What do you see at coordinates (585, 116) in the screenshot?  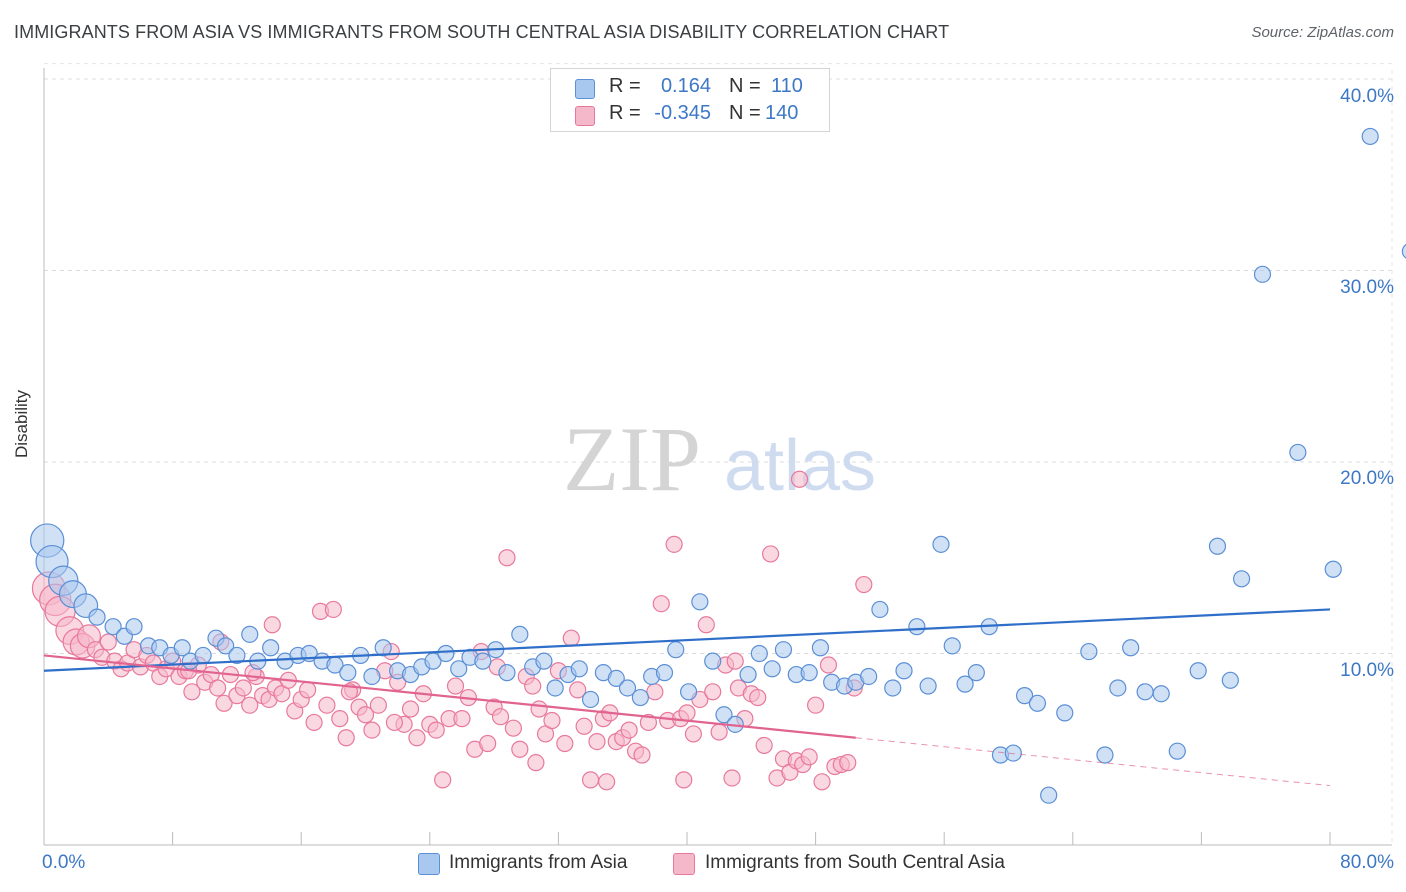 I see `legend-swatch-pink` at bounding box center [585, 116].